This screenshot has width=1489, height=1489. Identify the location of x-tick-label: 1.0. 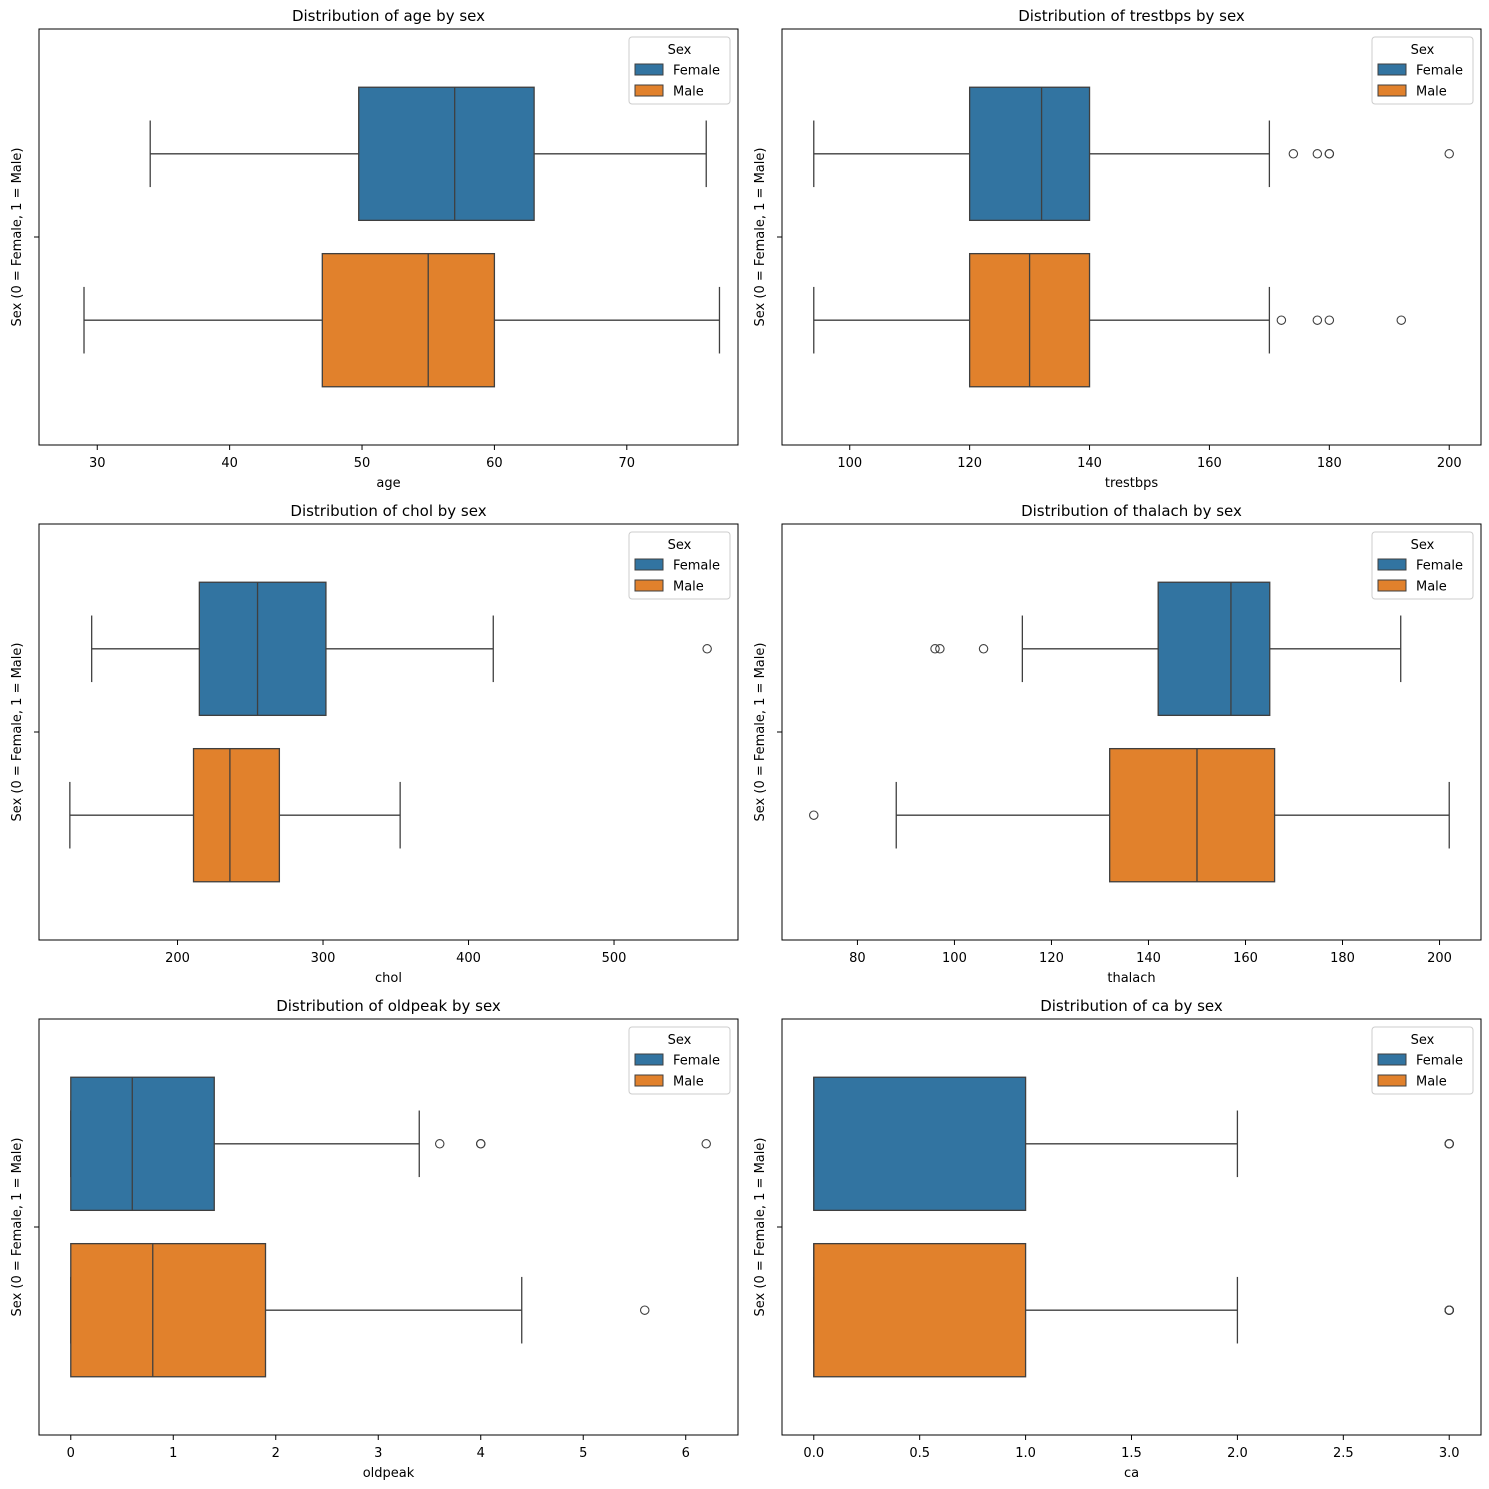
(1025, 1453).